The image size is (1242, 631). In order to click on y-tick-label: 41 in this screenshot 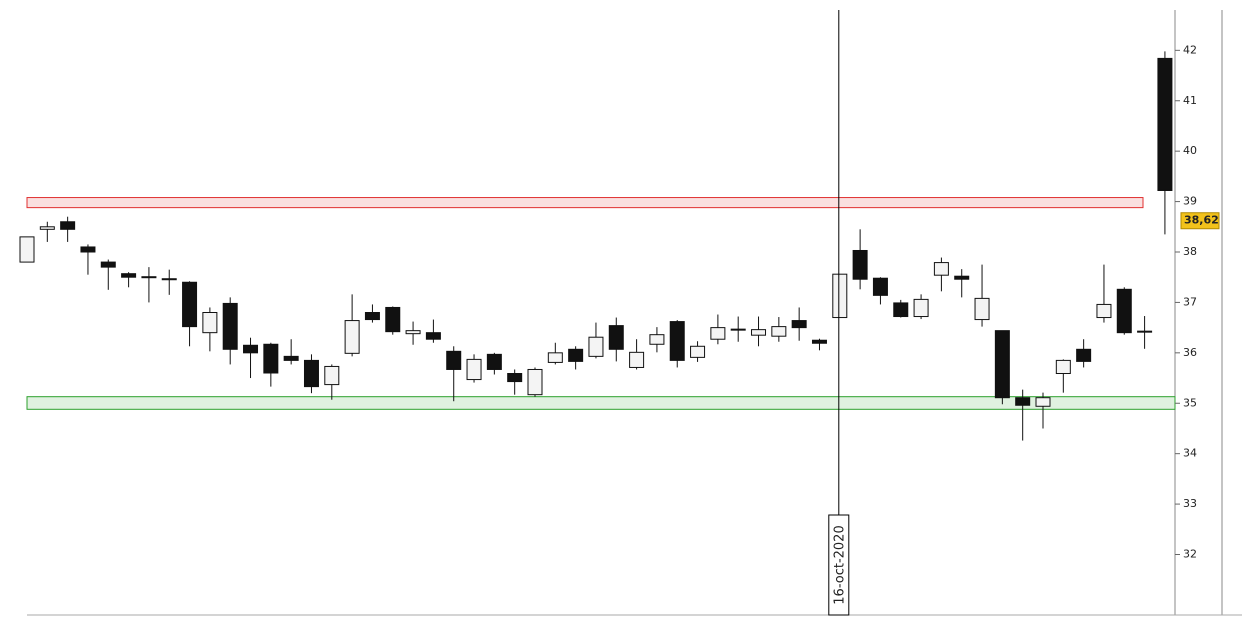, I will do `click(1190, 100)`.